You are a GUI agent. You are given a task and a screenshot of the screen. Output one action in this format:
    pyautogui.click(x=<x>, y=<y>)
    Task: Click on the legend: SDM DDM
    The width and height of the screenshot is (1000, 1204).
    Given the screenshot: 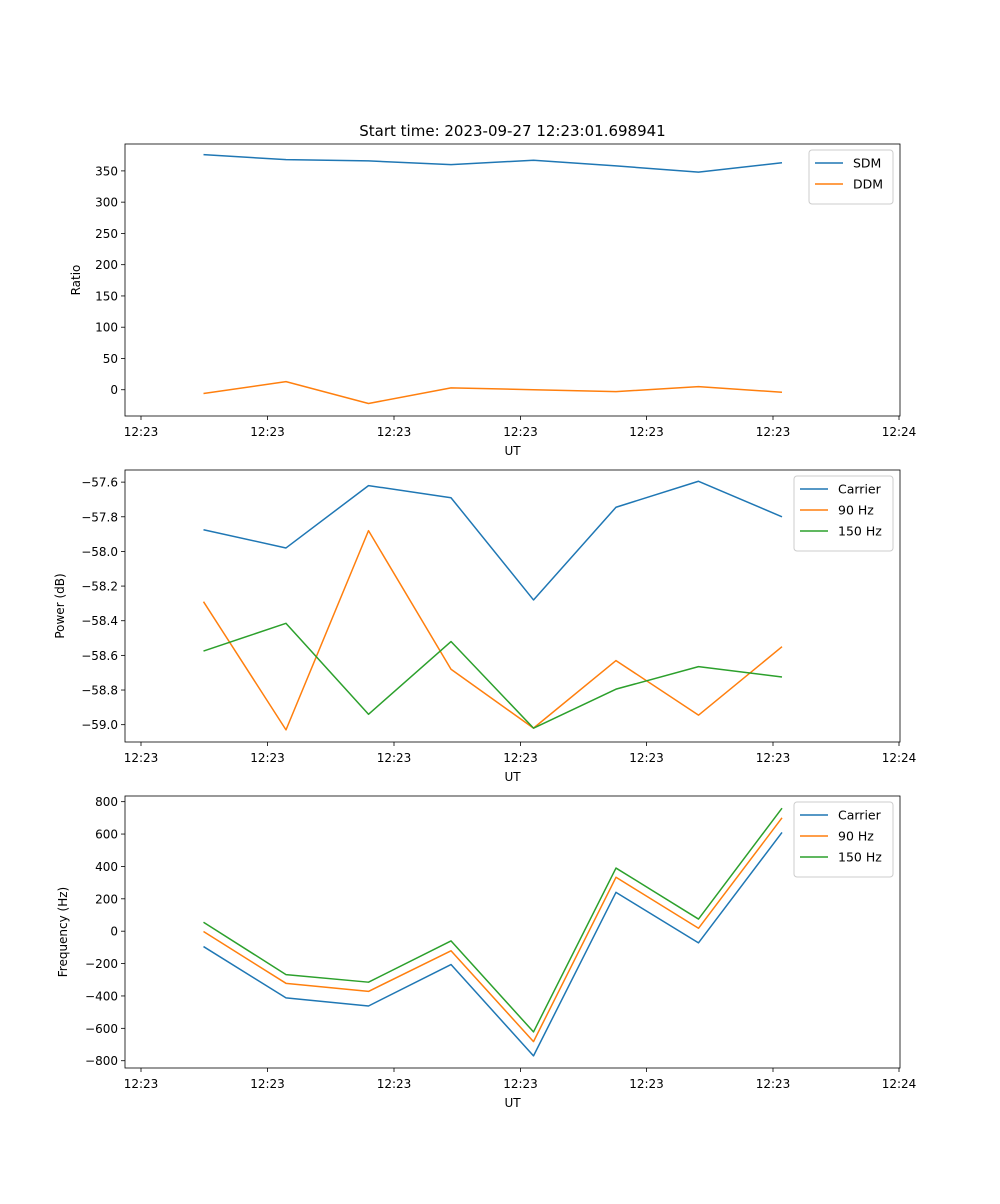 What is the action you would take?
    pyautogui.click(x=851, y=177)
    